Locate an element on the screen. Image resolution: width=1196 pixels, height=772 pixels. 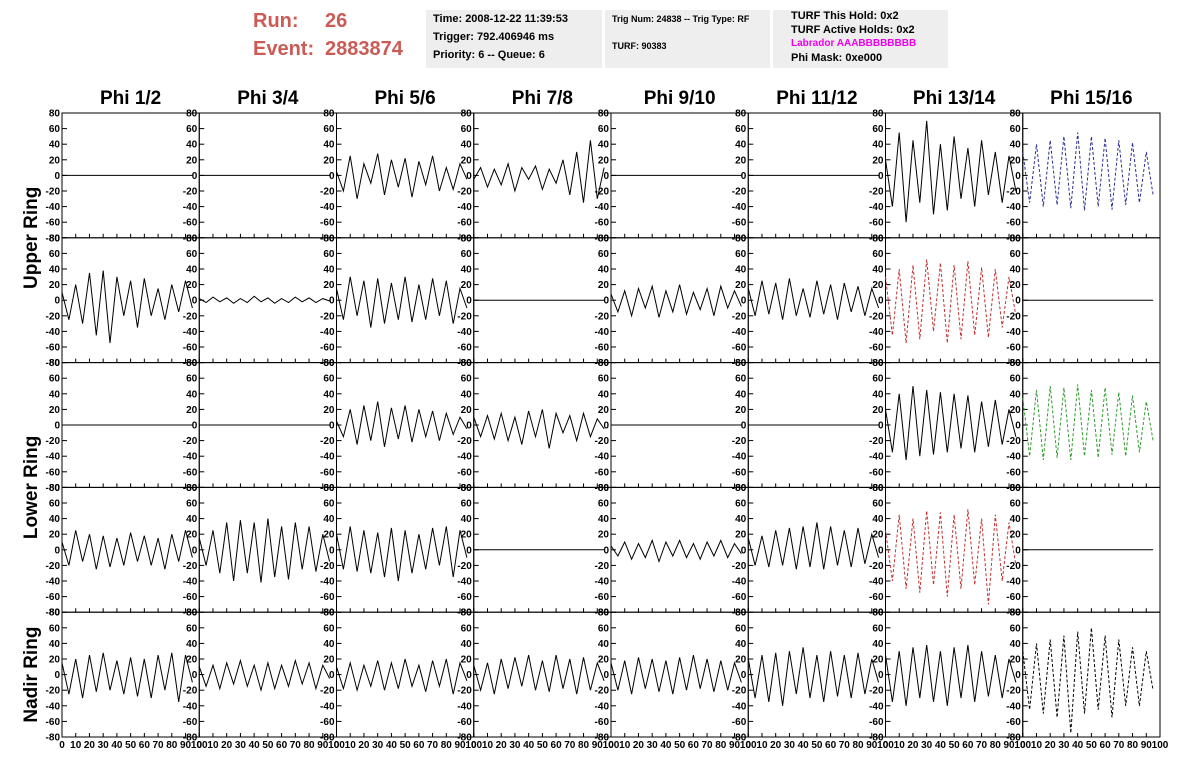
x-tick-label: 30 is located at coordinates (515, 745).